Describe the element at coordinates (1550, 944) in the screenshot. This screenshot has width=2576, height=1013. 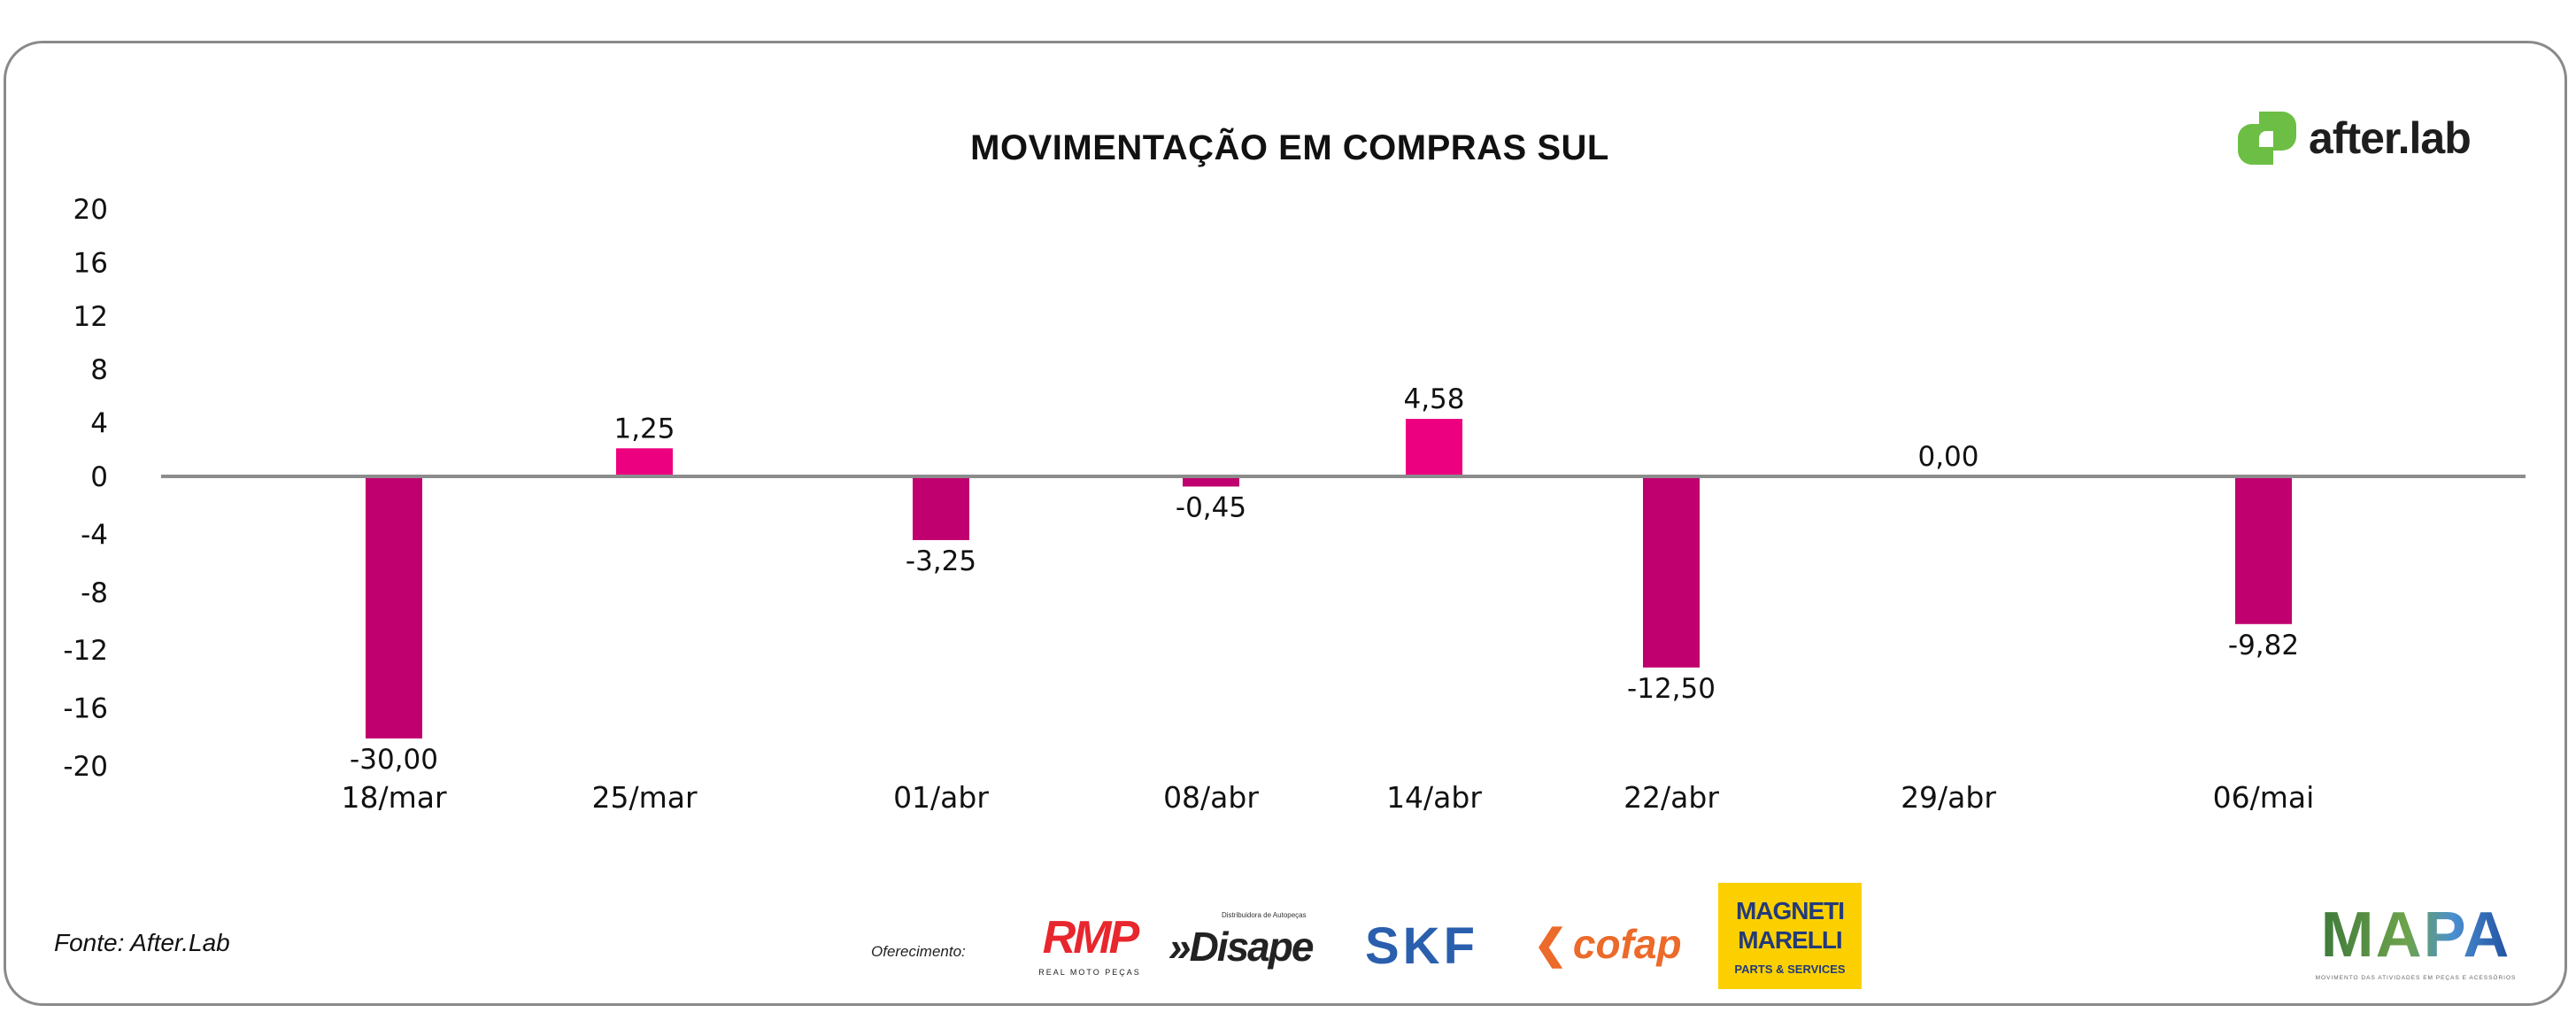
I see `cofap-chevron-icon: ❮` at that location.